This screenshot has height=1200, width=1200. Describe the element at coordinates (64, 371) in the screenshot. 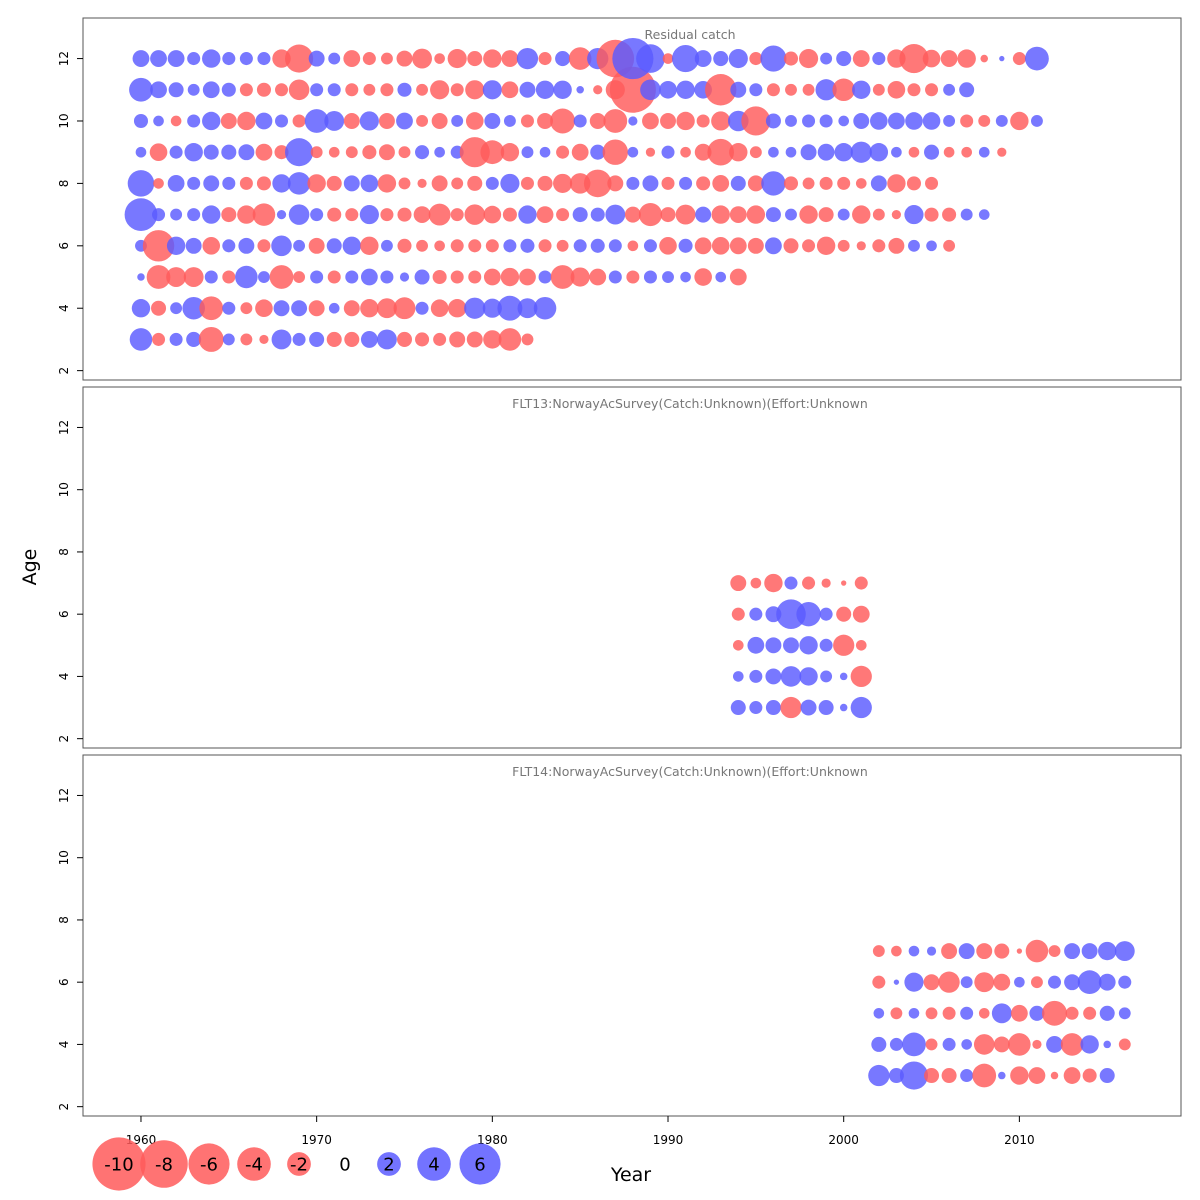

I see `y-tick-label: 2` at that location.